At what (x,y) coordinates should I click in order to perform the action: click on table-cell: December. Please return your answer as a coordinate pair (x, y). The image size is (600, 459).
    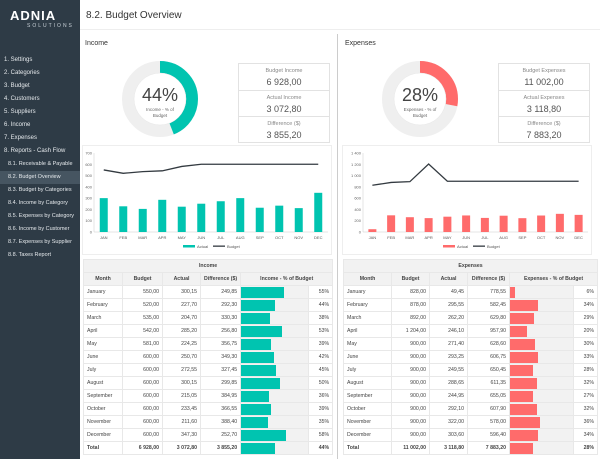
    Looking at the image, I should click on (103, 435).